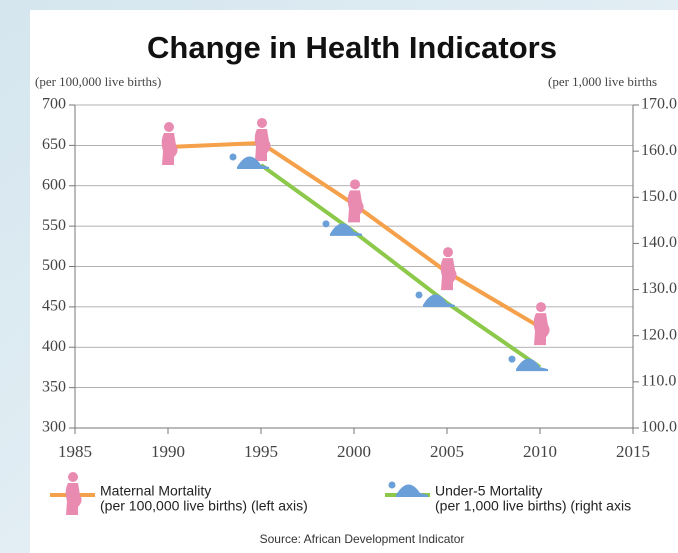  Describe the element at coordinates (658, 381) in the screenshot. I see `y2-tick-label: 110.0` at that location.